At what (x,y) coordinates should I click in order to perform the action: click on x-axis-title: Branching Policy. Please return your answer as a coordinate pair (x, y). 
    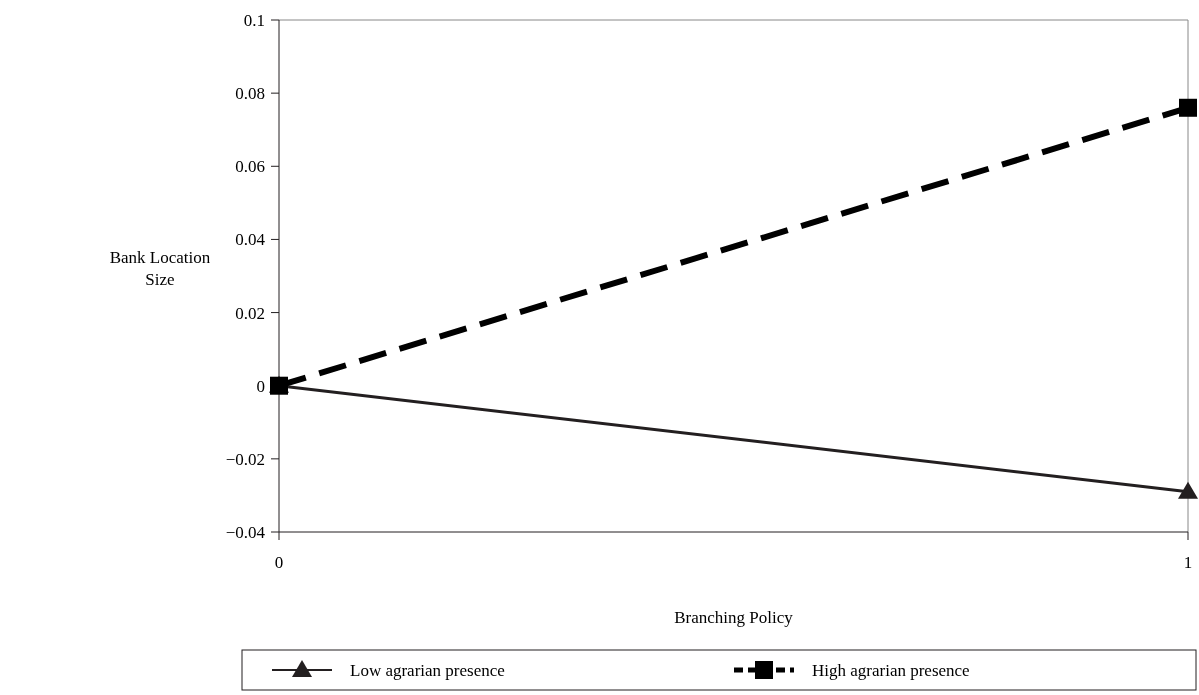
    Looking at the image, I should click on (734, 617).